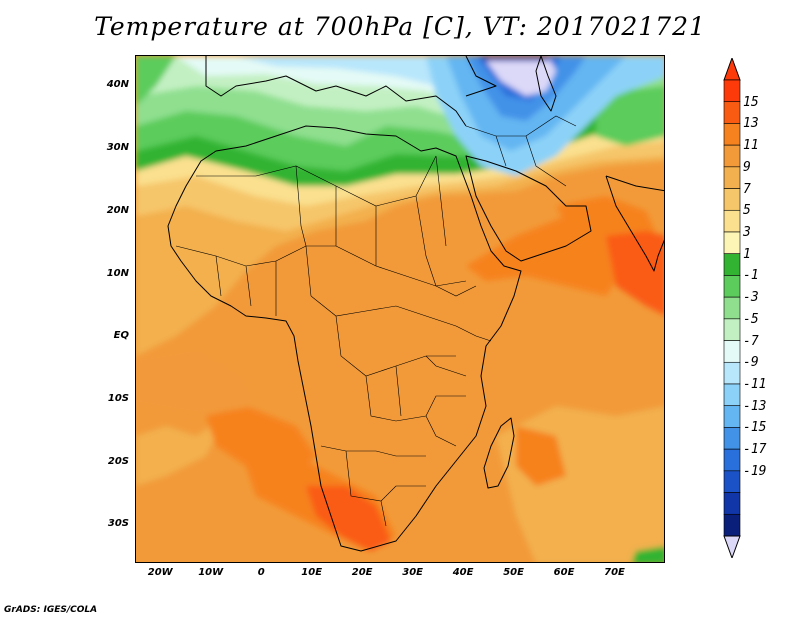 This screenshot has width=800, height=618. What do you see at coordinates (513, 572) in the screenshot?
I see `lon-tick-label: 50E` at bounding box center [513, 572].